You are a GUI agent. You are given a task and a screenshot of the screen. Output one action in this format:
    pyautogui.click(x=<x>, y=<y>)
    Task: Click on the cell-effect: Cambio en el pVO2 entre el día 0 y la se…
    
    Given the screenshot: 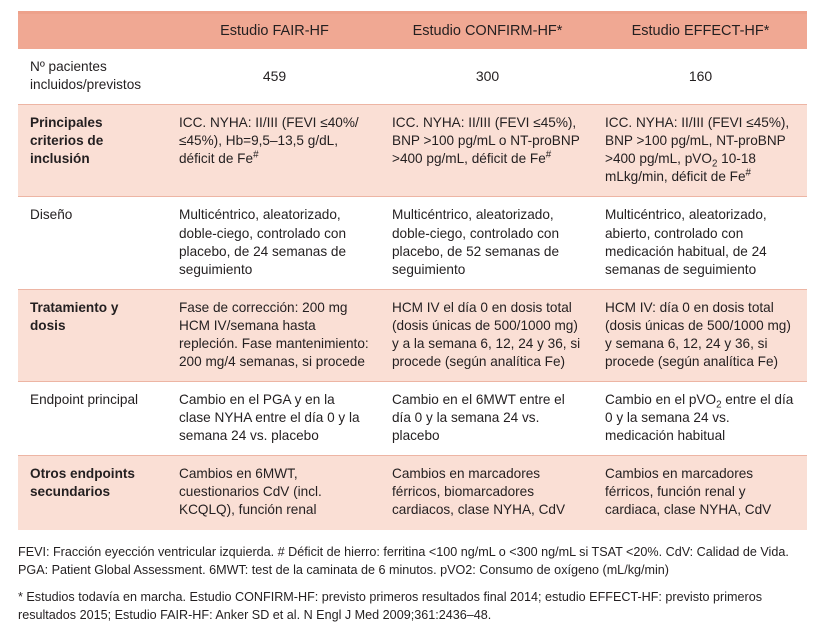 What is the action you would take?
    pyautogui.click(x=700, y=419)
    